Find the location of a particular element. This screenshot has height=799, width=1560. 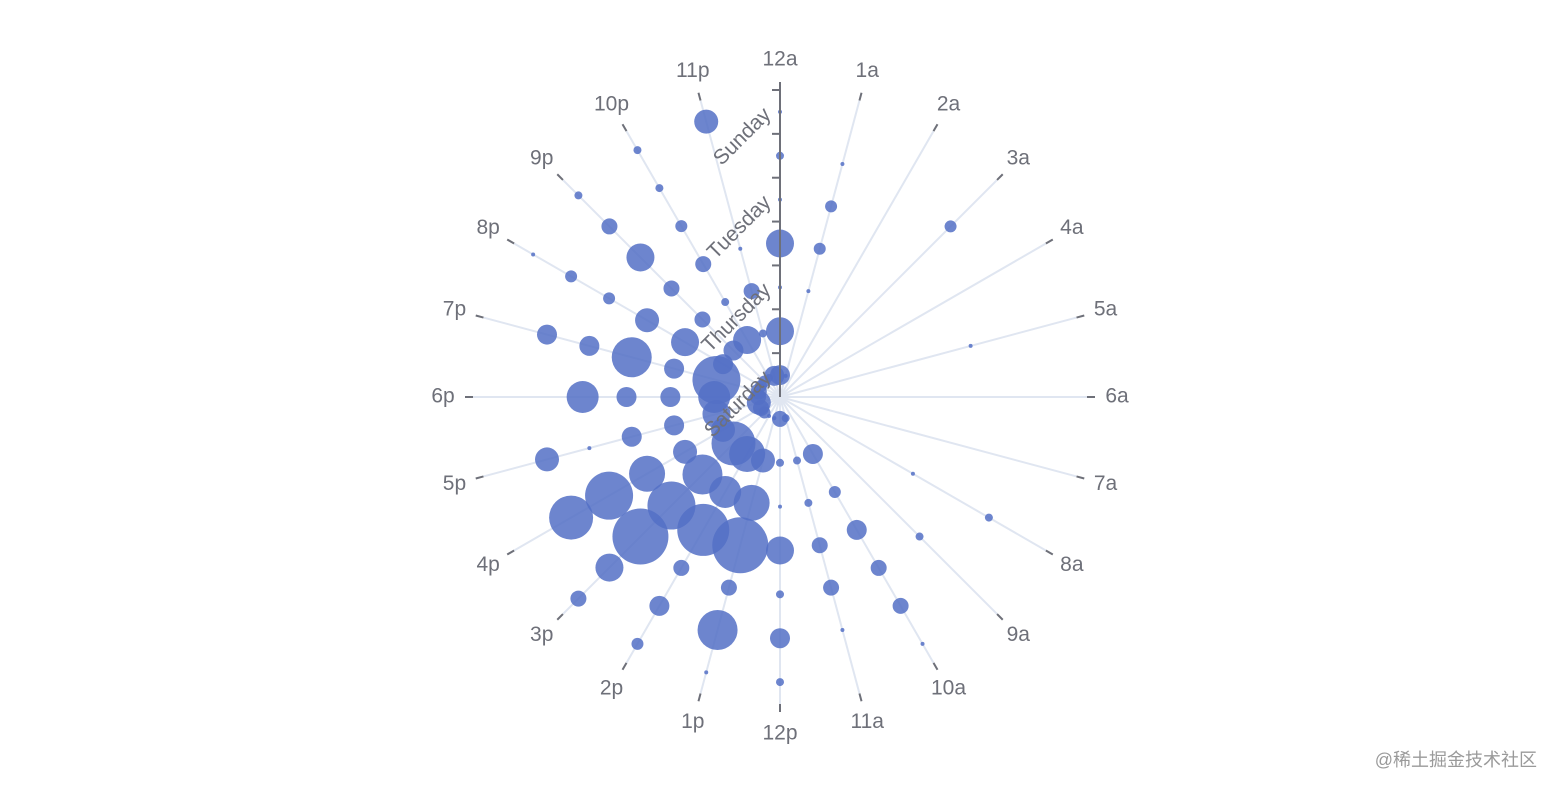

angle-label: 3p is located at coordinates (541, 634).